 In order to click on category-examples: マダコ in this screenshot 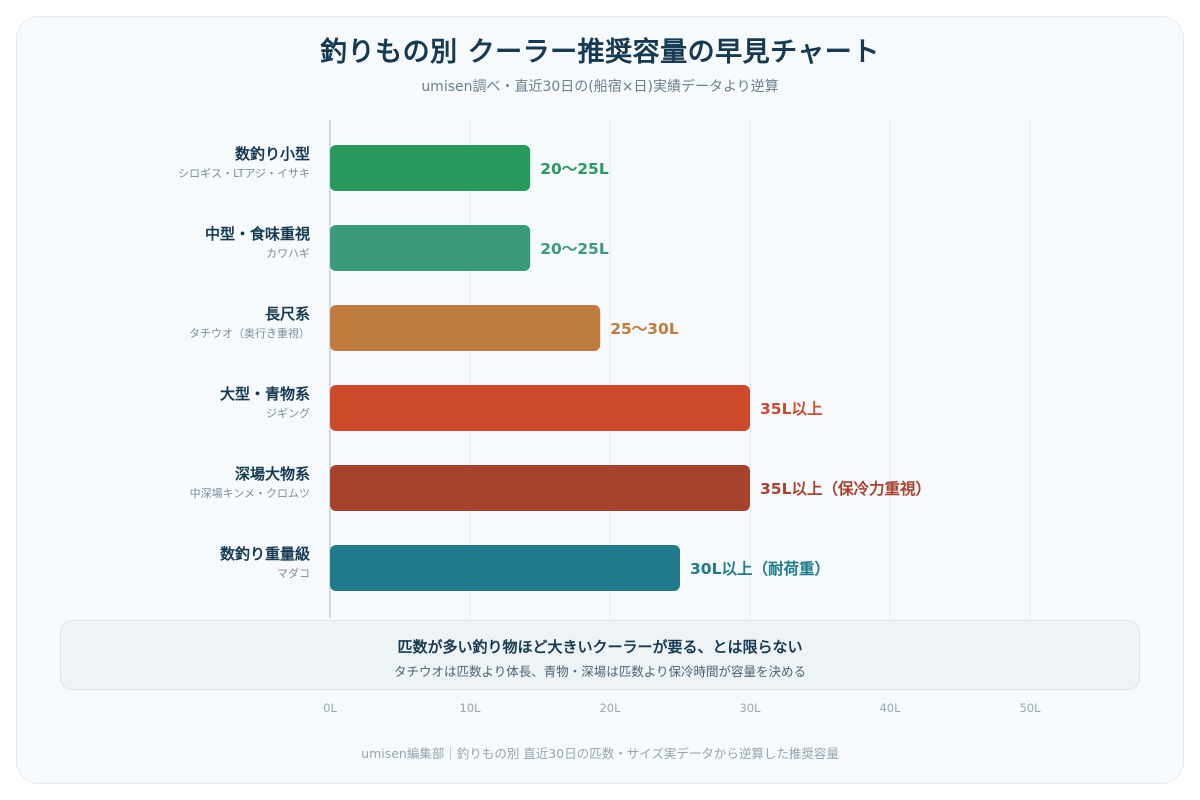, I will do `click(293, 573)`.